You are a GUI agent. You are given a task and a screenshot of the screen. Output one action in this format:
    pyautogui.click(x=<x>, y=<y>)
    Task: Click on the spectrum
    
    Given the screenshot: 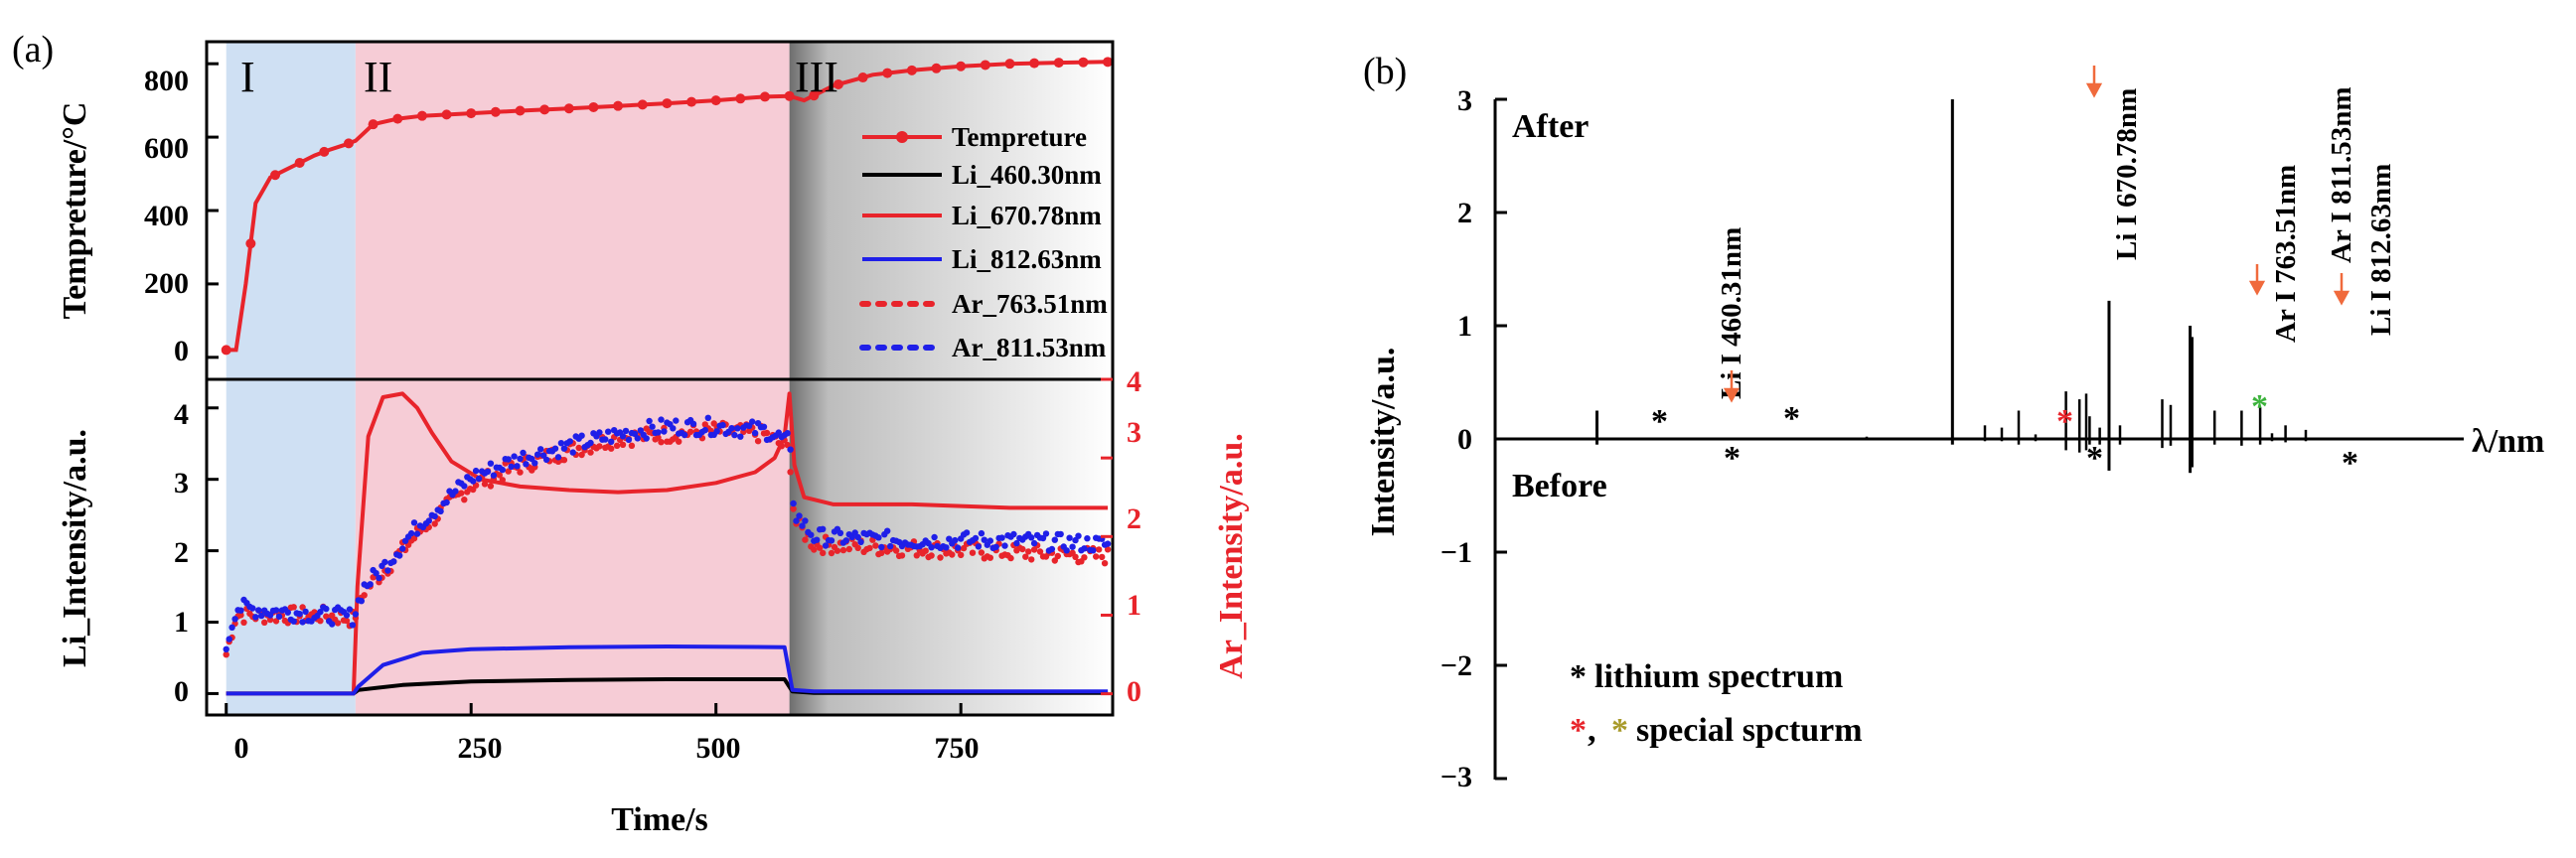 What is the action you would take?
    pyautogui.click(x=1951, y=287)
    